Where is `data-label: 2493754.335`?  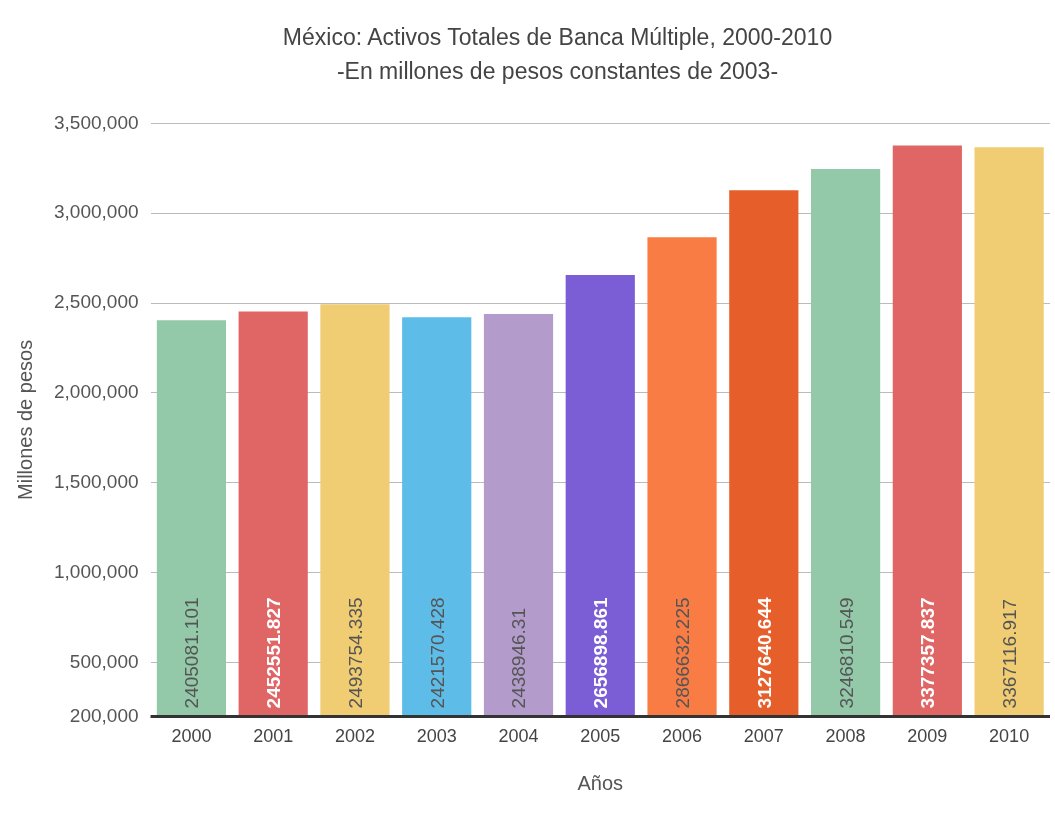
data-label: 2493754.335 is located at coordinates (355, 653).